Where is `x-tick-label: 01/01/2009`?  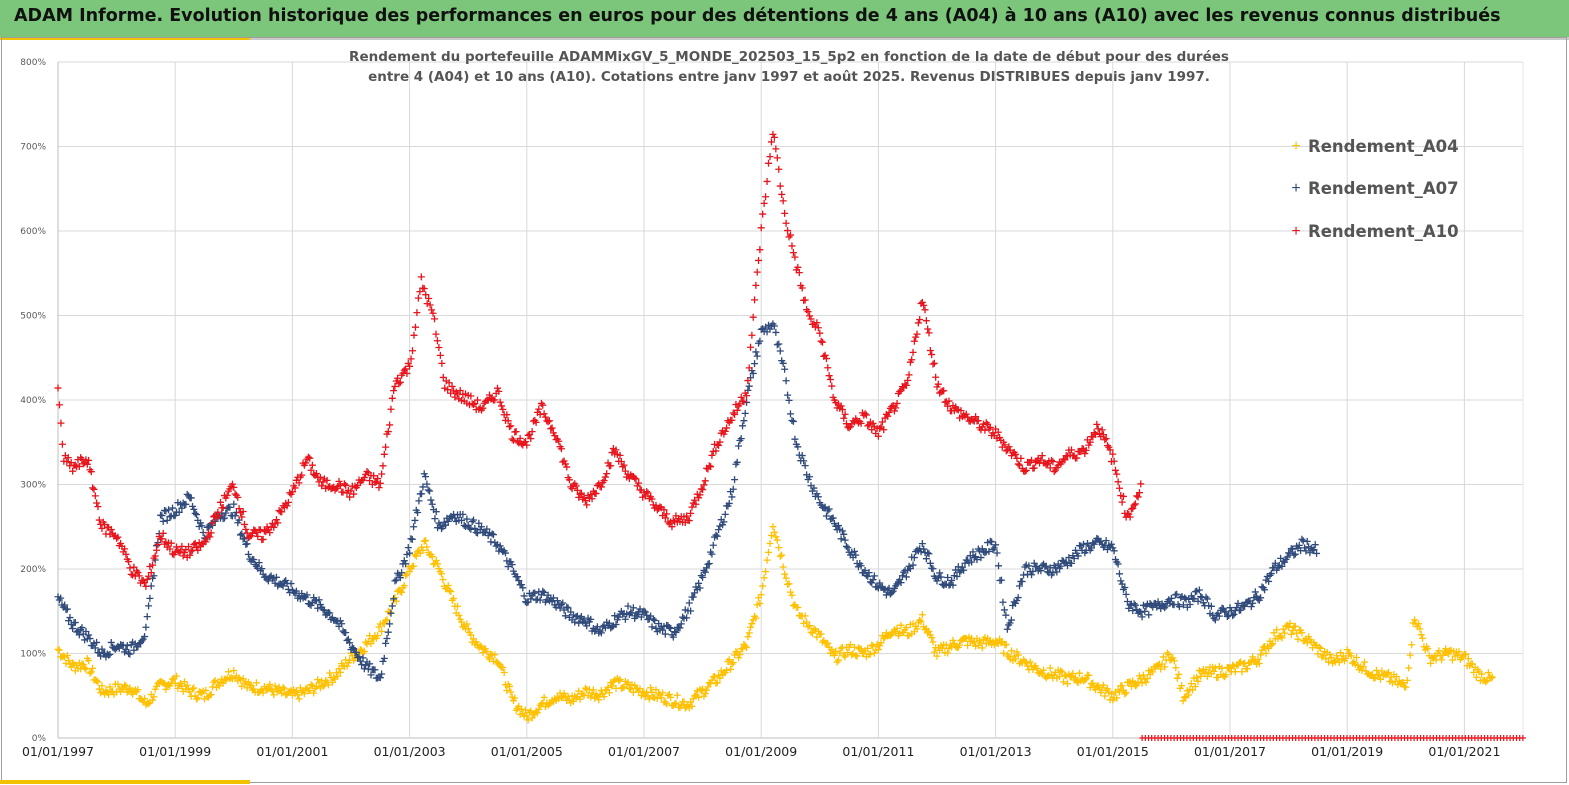 x-tick-label: 01/01/2009 is located at coordinates (761, 751).